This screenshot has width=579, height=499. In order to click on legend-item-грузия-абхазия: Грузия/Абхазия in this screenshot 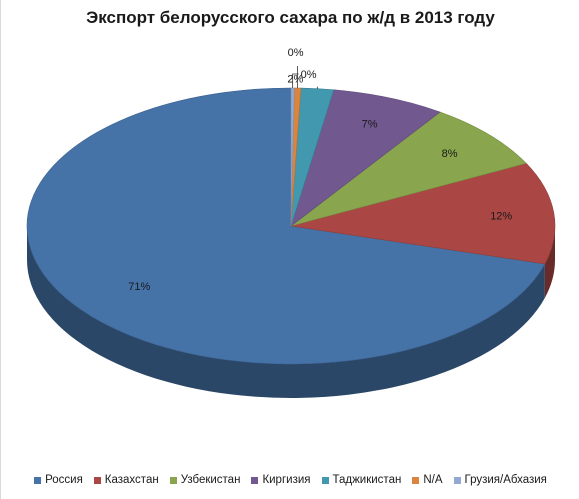, I will do `click(500, 480)`.